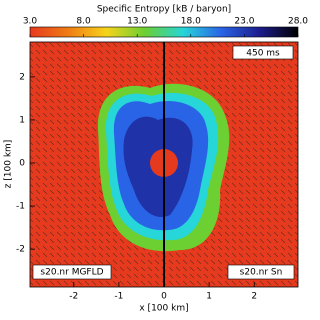 The height and width of the screenshot is (320, 320). Describe the element at coordinates (9, 164) in the screenshot. I see `y-axis-label: z [100 km]` at that location.